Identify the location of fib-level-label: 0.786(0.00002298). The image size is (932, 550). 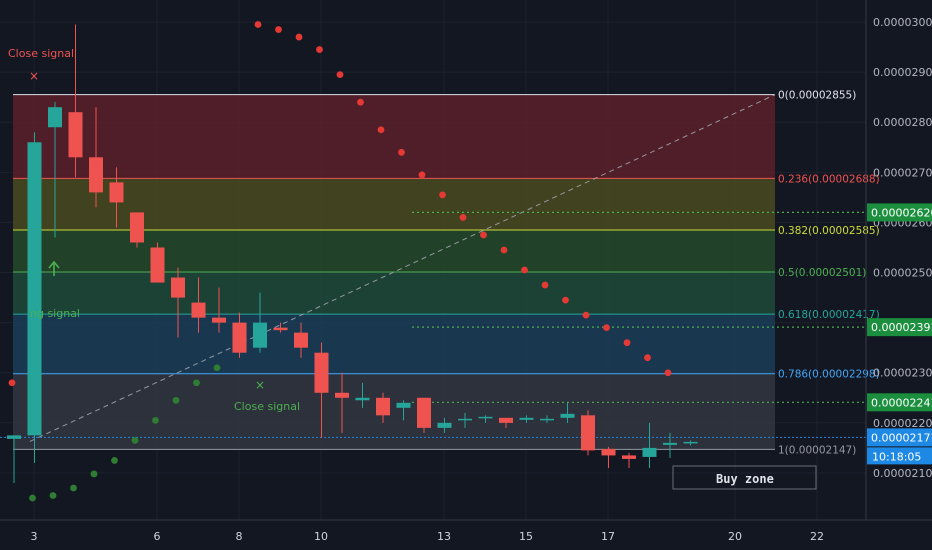
(829, 375).